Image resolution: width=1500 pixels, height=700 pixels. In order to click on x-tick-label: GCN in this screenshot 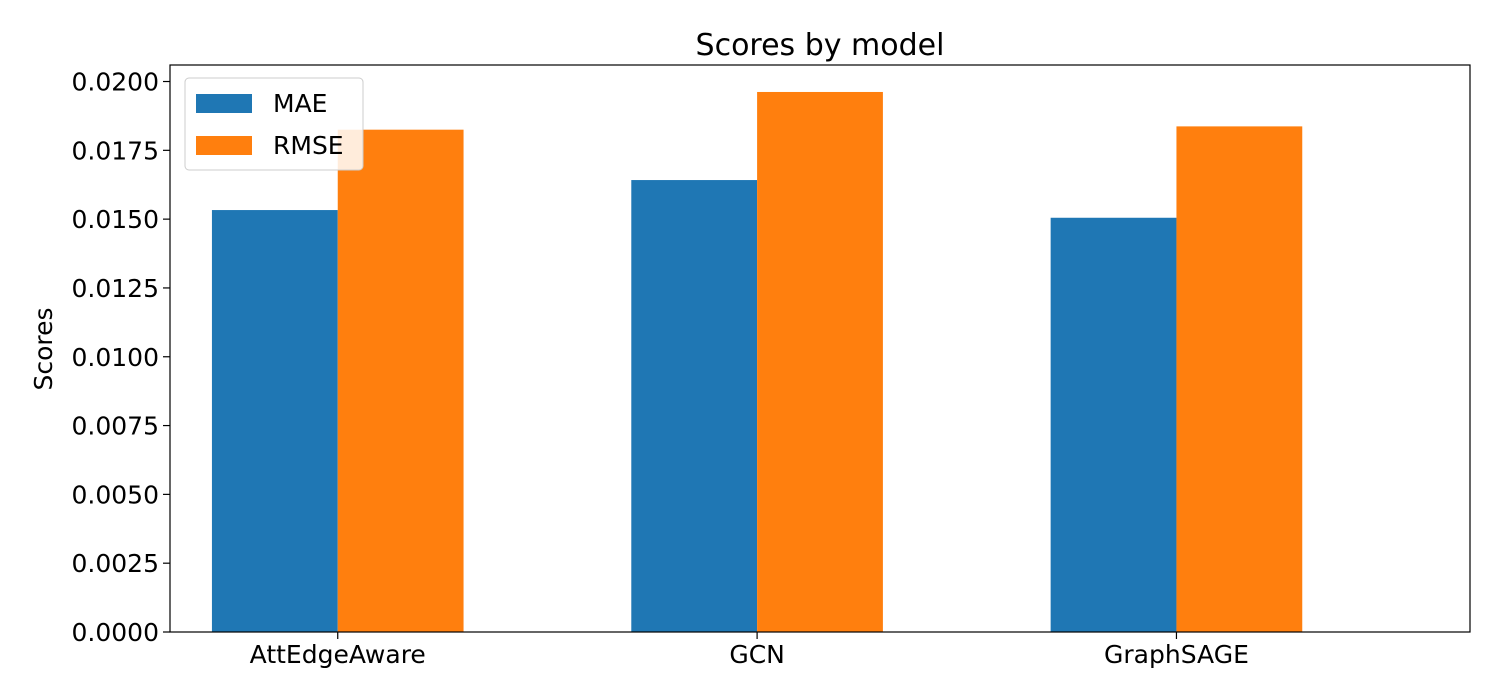, I will do `click(757, 654)`.